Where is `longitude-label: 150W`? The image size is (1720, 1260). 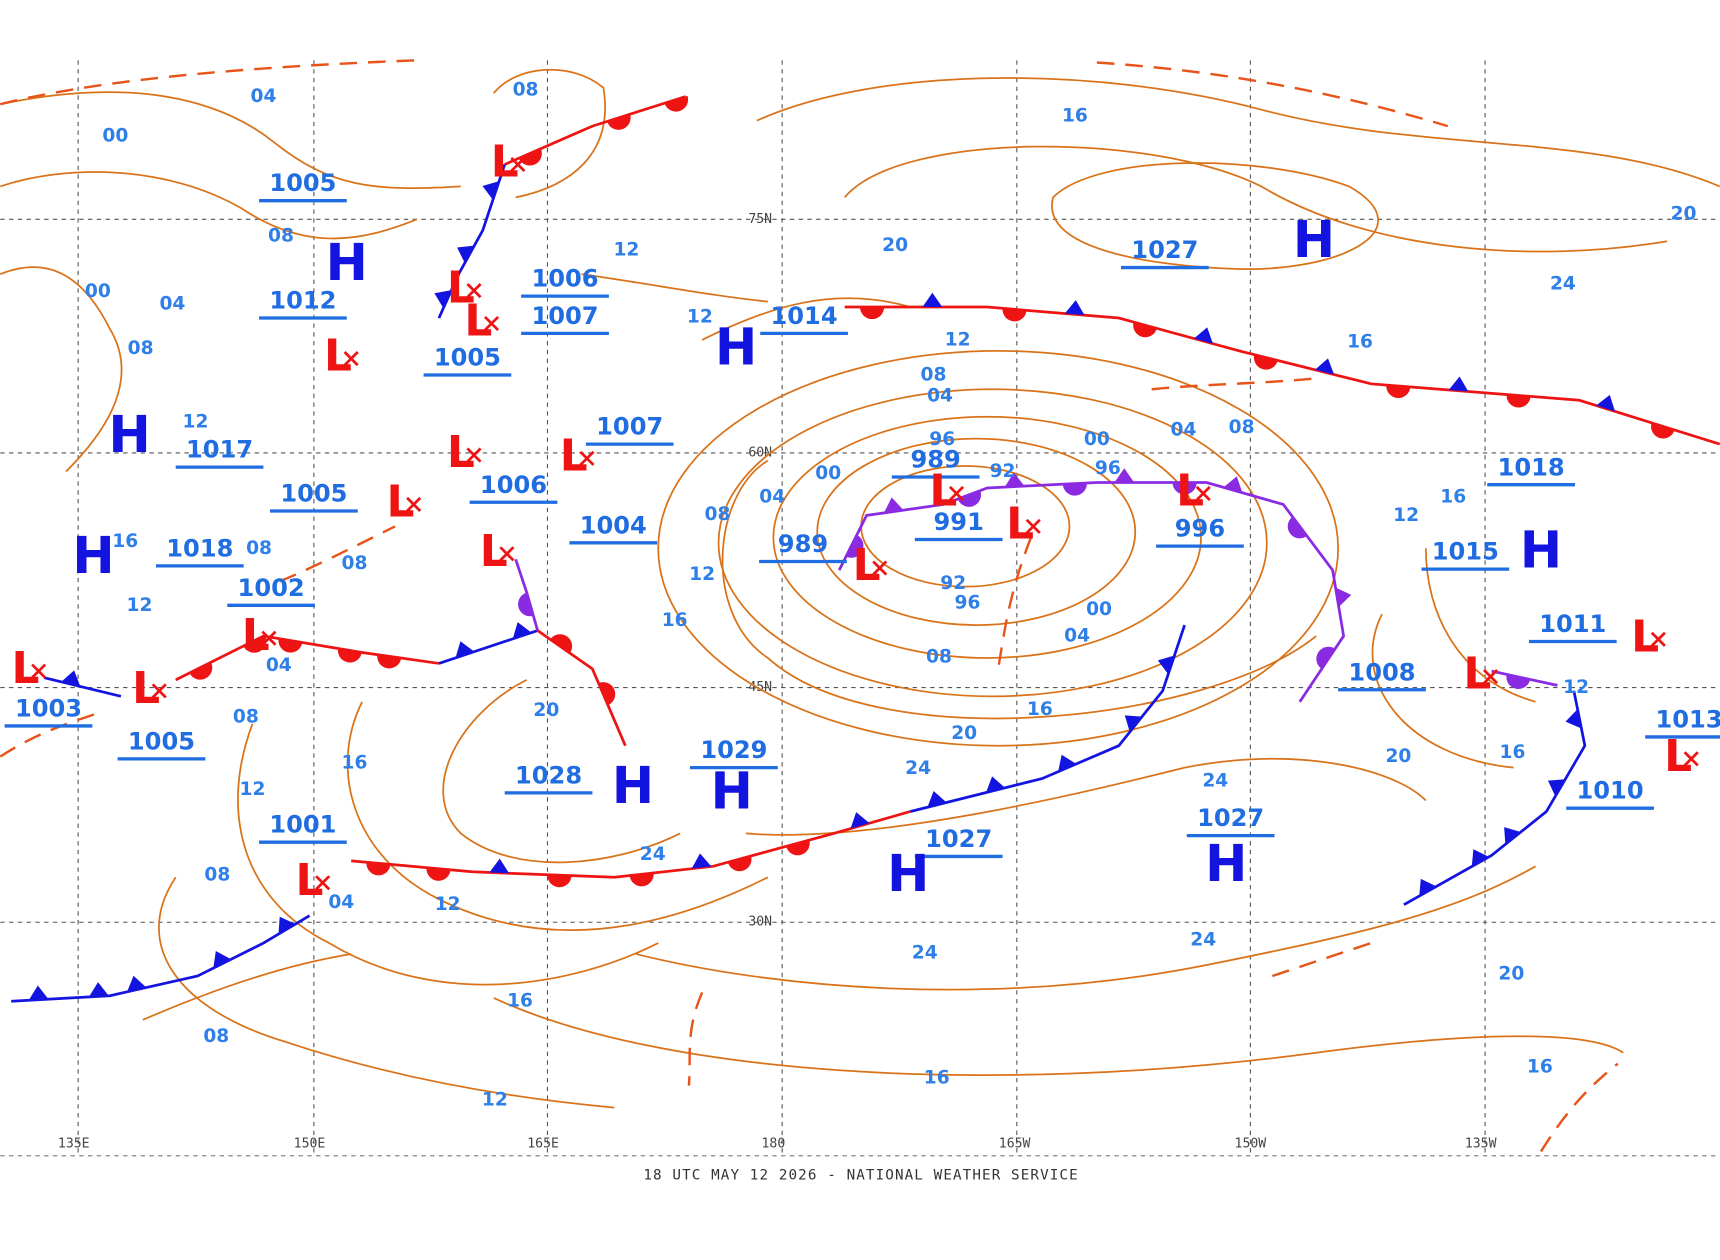
longitude-label: 150W is located at coordinates (1251, 1143).